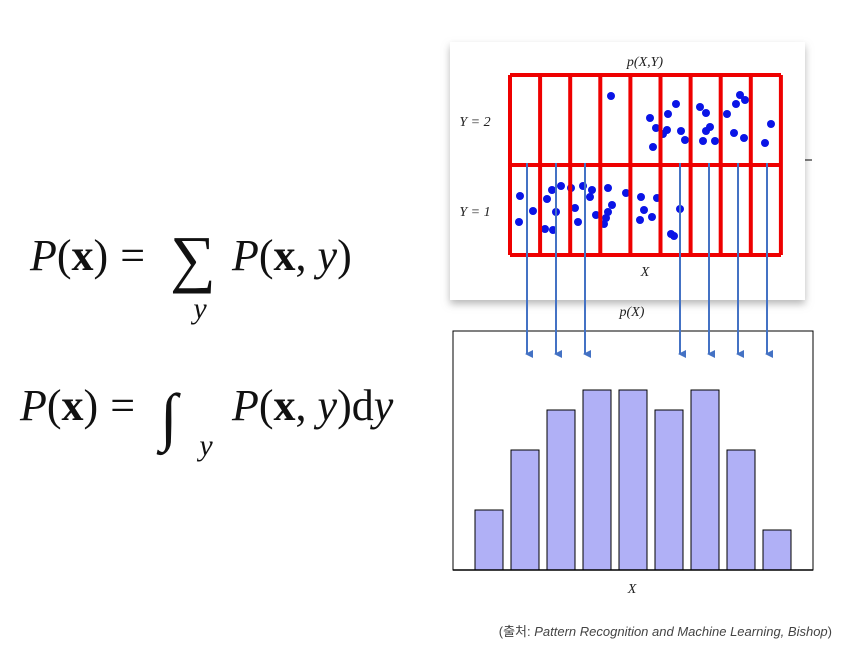 Image resolution: width=862 pixels, height=654 pixels. Describe the element at coordinates (474, 212) in the screenshot. I see `row-label: Y = 1` at that location.